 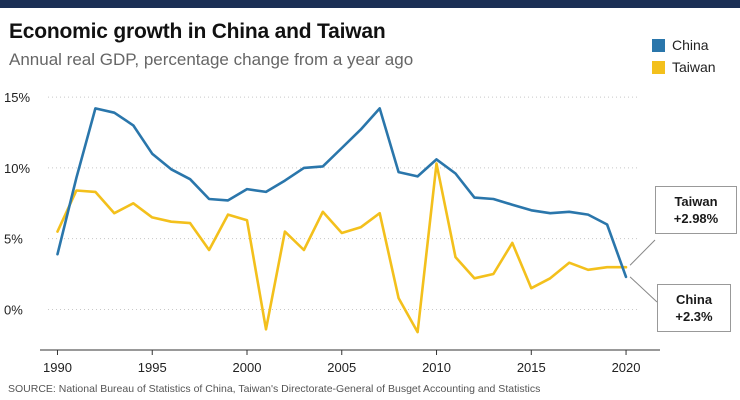 What do you see at coordinates (694, 67) in the screenshot?
I see `legend-label-taiwan: Taiwan` at bounding box center [694, 67].